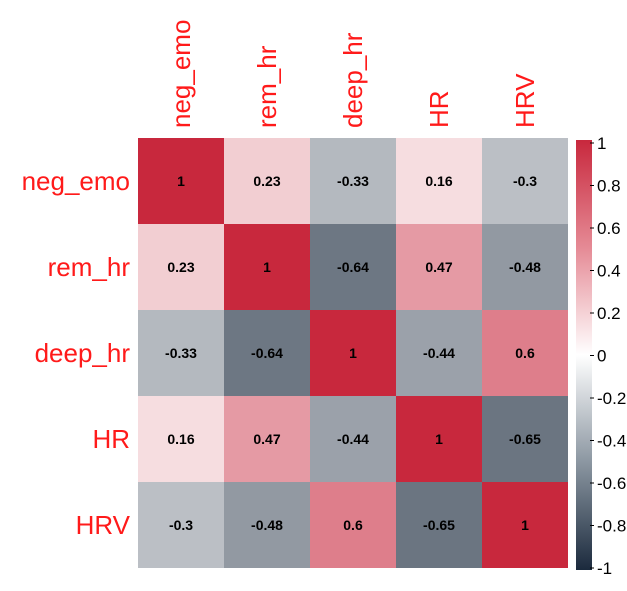 The height and width of the screenshot is (591, 627). Describe the element at coordinates (89, 267) in the screenshot. I see `row-label: rem_hr` at that location.